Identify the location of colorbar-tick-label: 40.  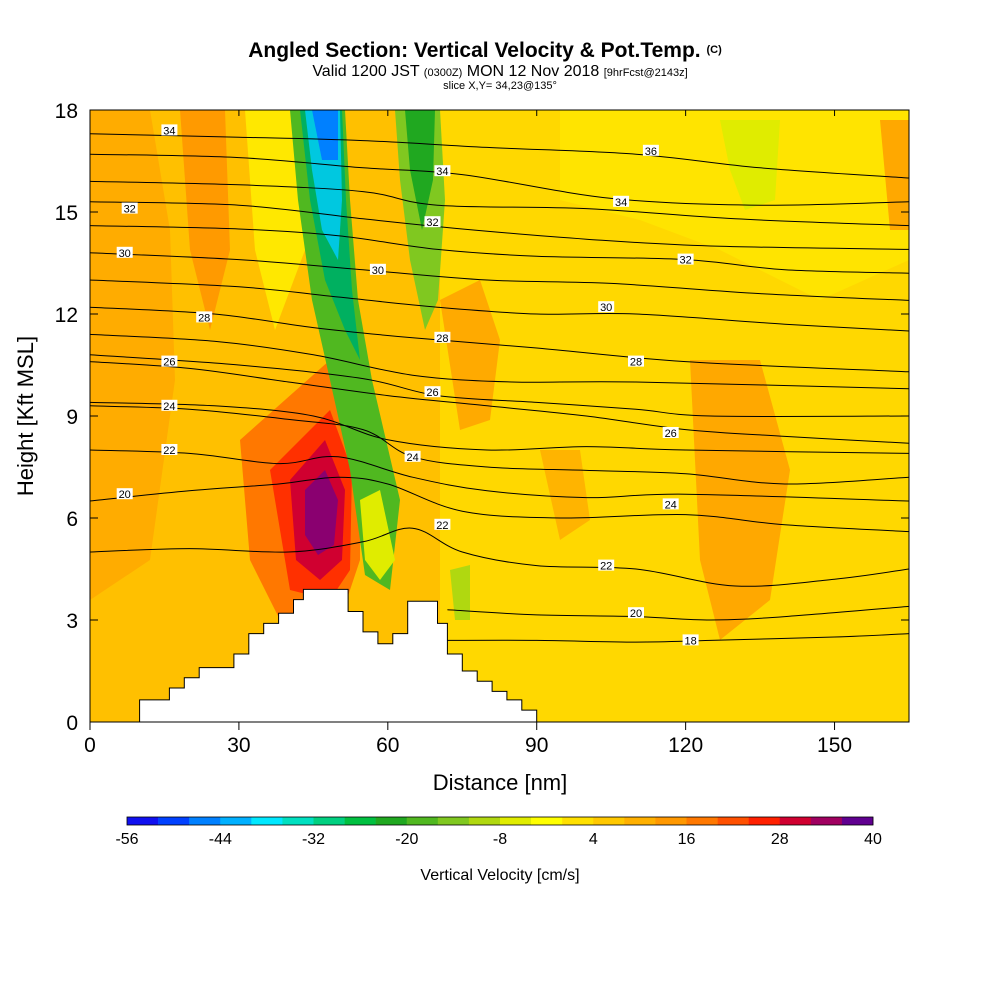
(873, 839).